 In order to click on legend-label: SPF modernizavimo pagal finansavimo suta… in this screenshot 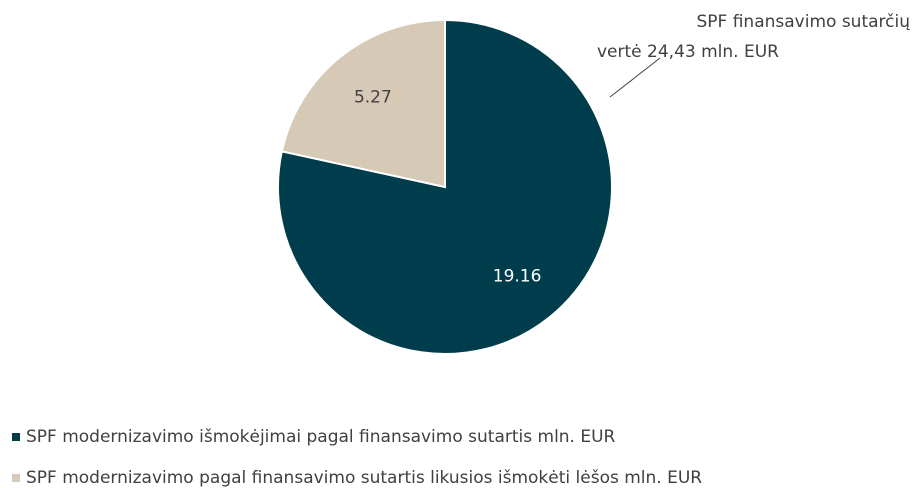, I will do `click(364, 478)`.